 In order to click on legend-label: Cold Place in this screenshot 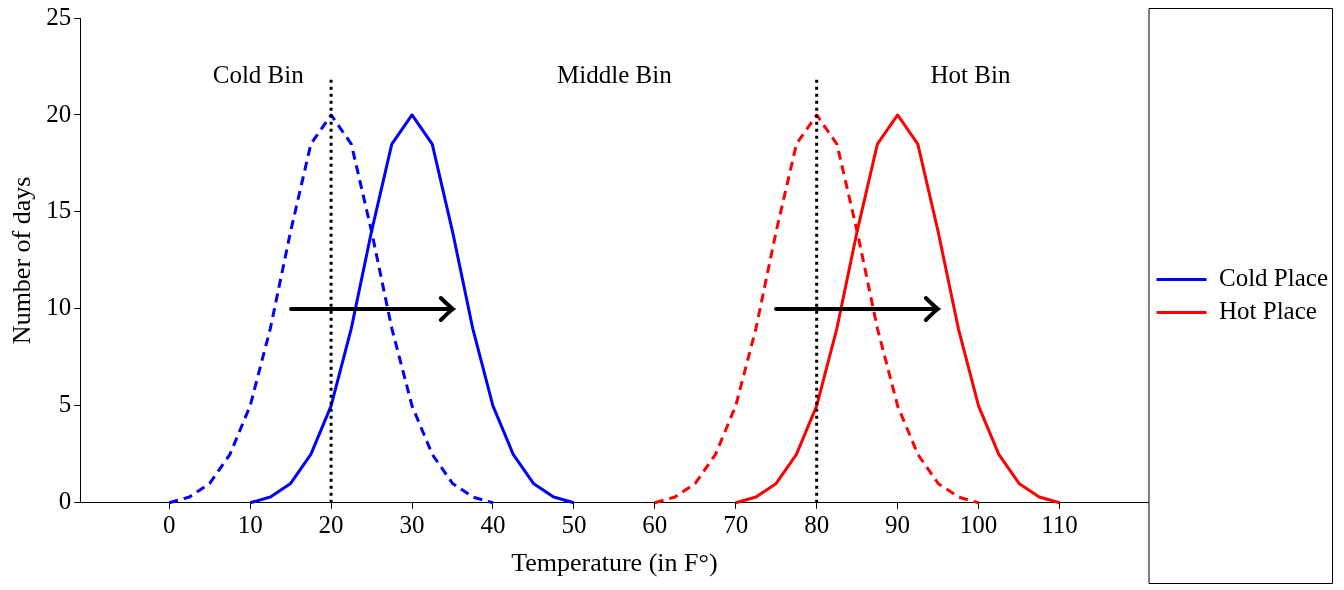, I will do `click(1273, 278)`.